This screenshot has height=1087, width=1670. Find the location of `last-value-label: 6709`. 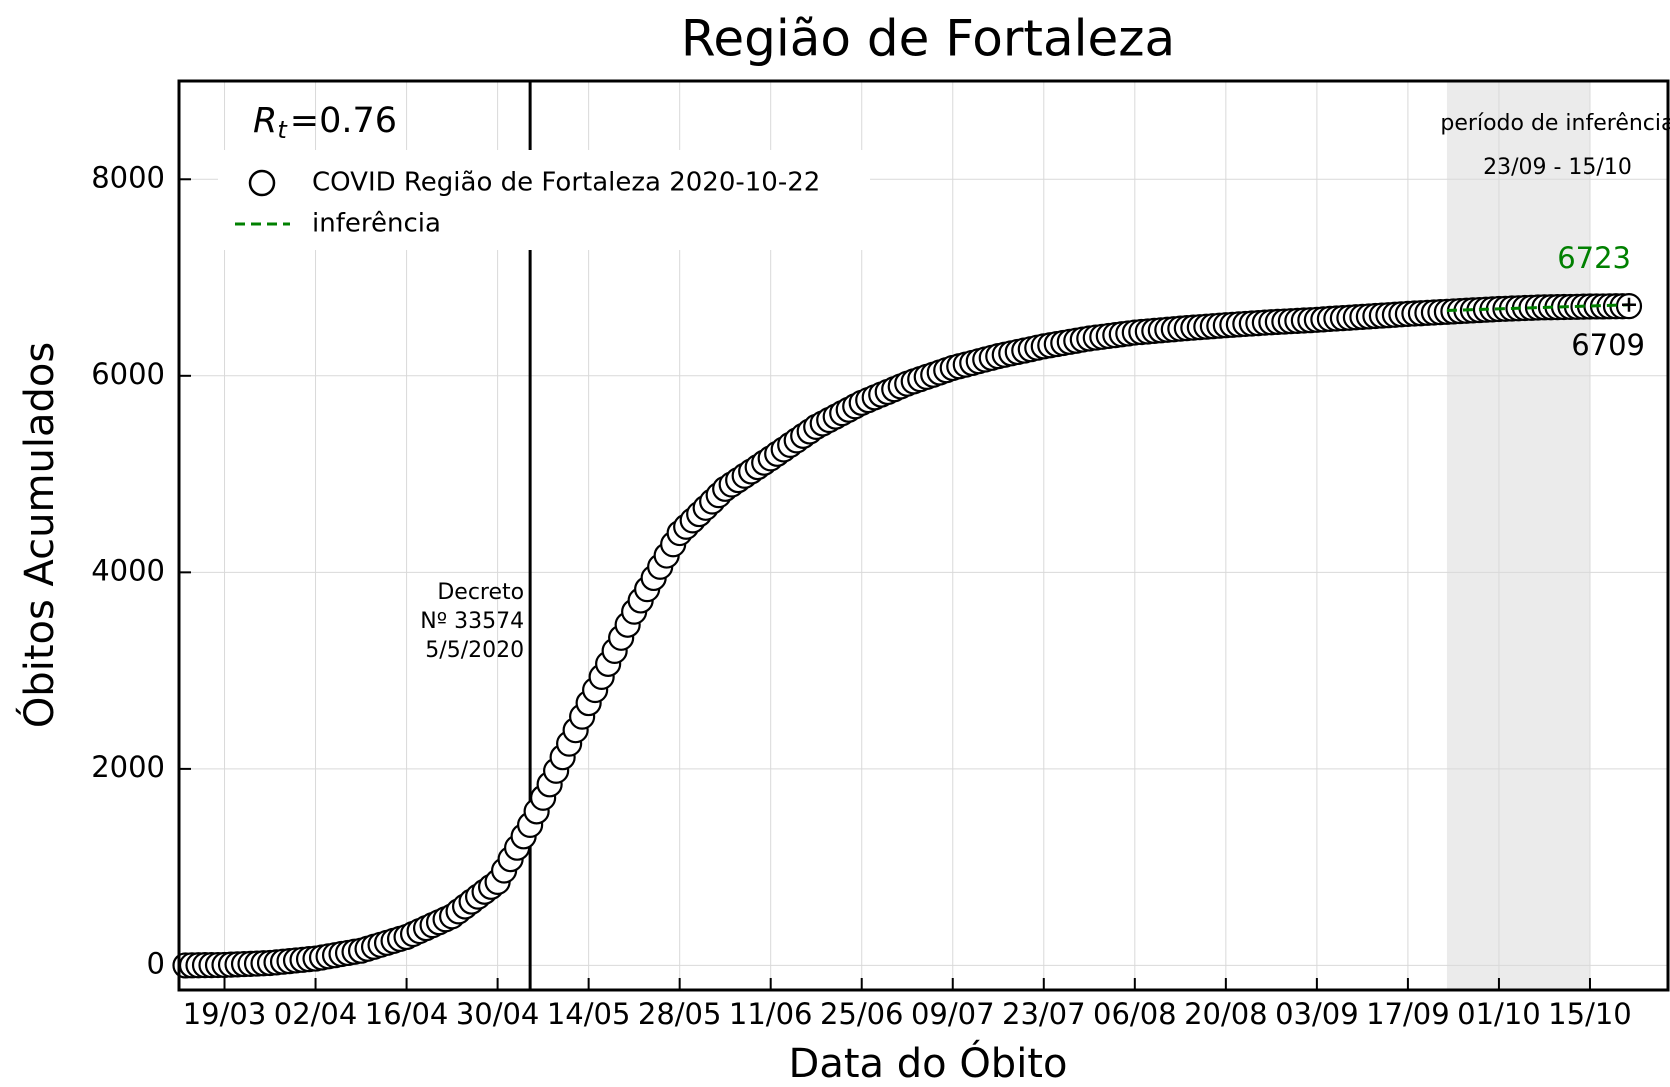

last-value-label: 6709 is located at coordinates (1608, 345).